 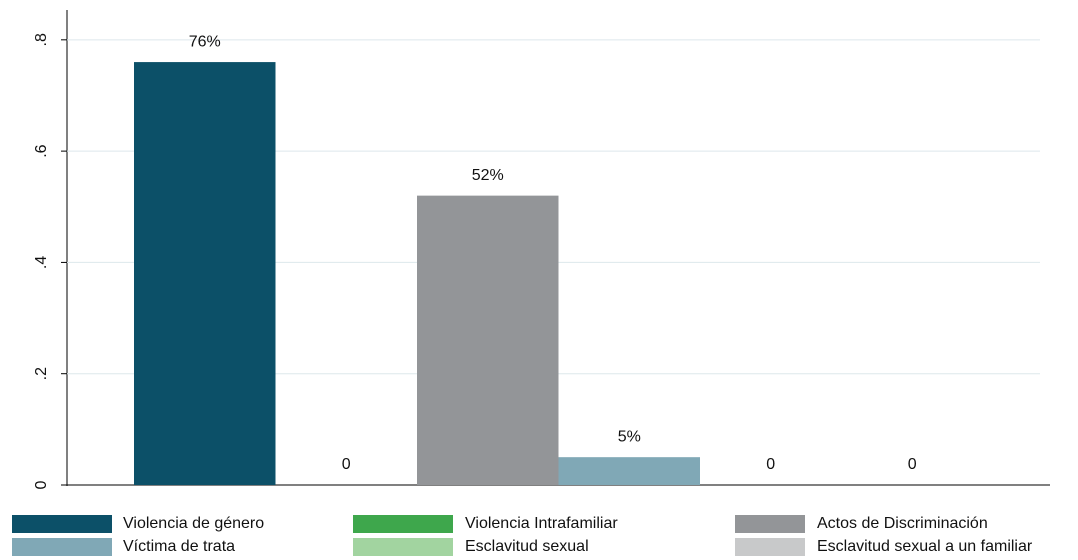 What do you see at coordinates (488, 175) in the screenshot?
I see `value-label: 52%` at bounding box center [488, 175].